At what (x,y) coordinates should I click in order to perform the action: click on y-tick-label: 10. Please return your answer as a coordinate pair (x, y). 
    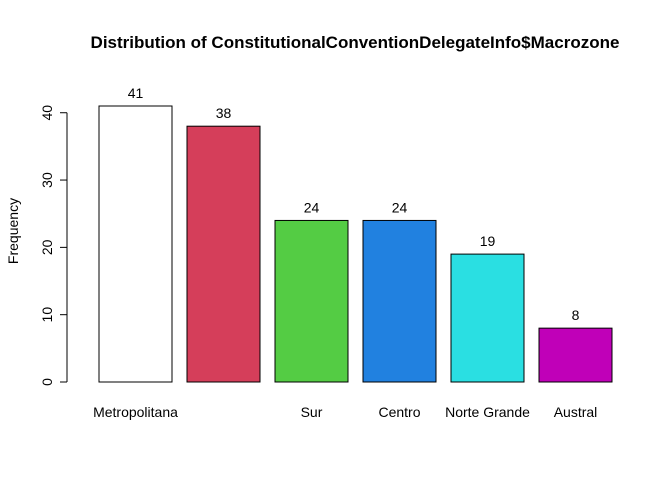
    Looking at the image, I should click on (47, 315).